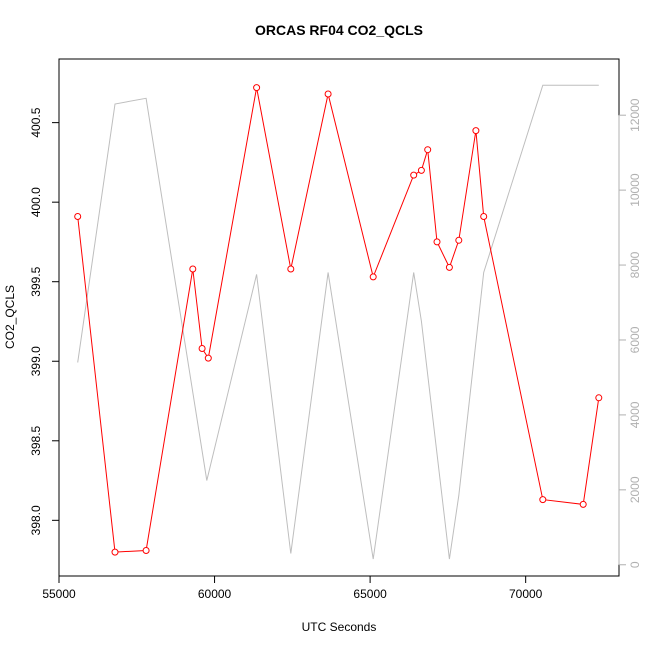  I want to click on y-tick-label: 399.0, so click(36, 361).